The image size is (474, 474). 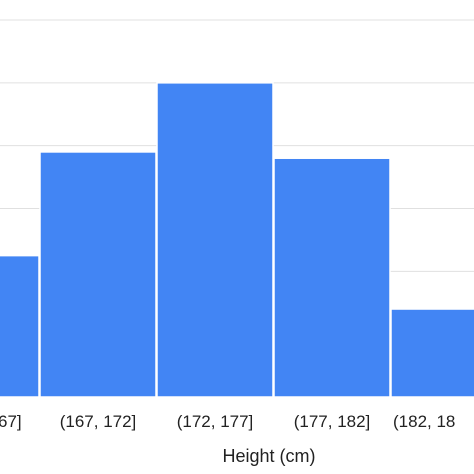 I want to click on x-axis-title: Height (cm), so click(x=268, y=456).